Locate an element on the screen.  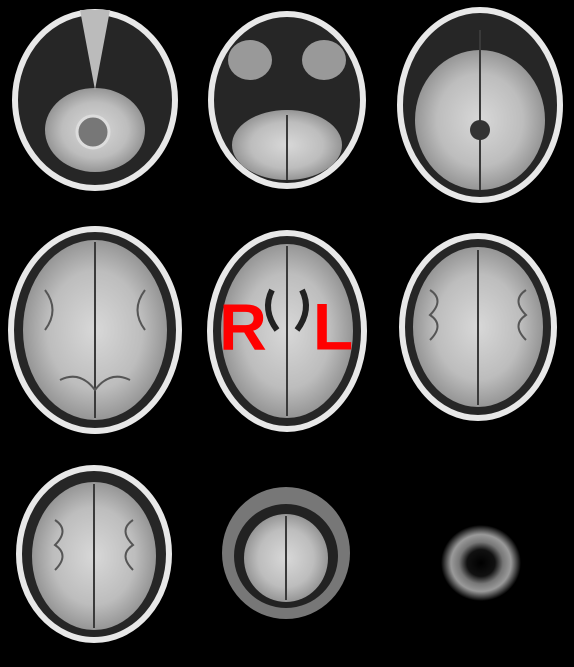
orientation-label: R is located at coordinates (243, 326).